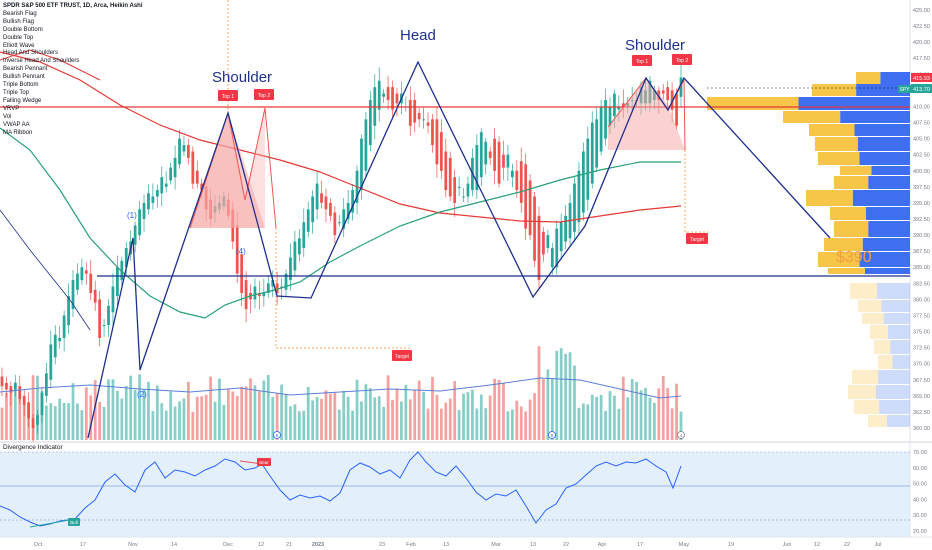 The image size is (932, 550). What do you see at coordinates (11, 108) in the screenshot?
I see `indicator-item: VRVP` at bounding box center [11, 108].